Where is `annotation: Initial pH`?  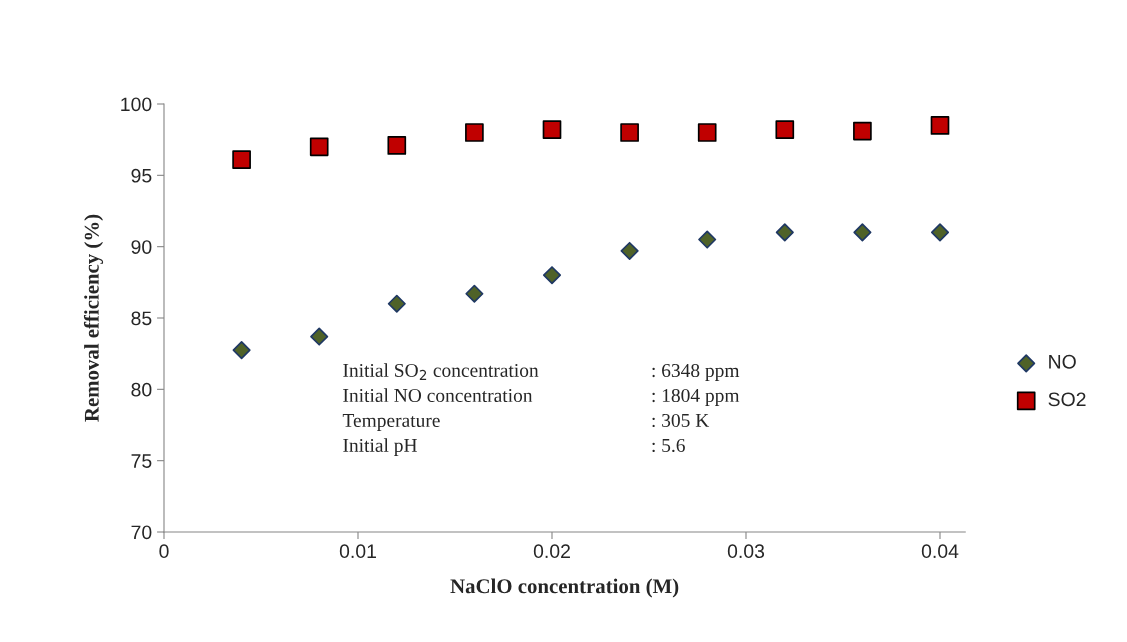 annotation: Initial pH is located at coordinates (380, 447).